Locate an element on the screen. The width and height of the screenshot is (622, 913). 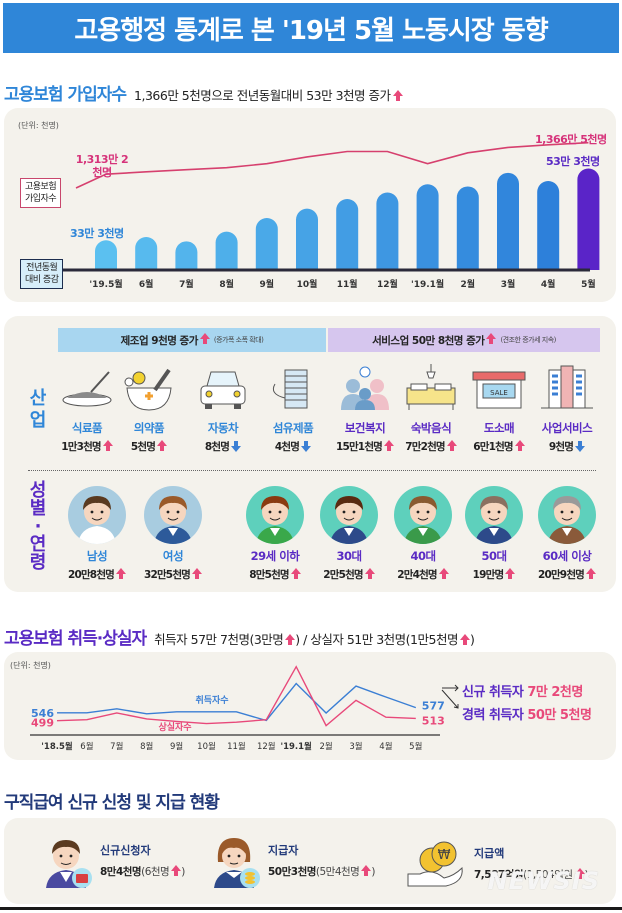
legend-line-label: 고용보험 가입자수 is located at coordinates (41, 193).